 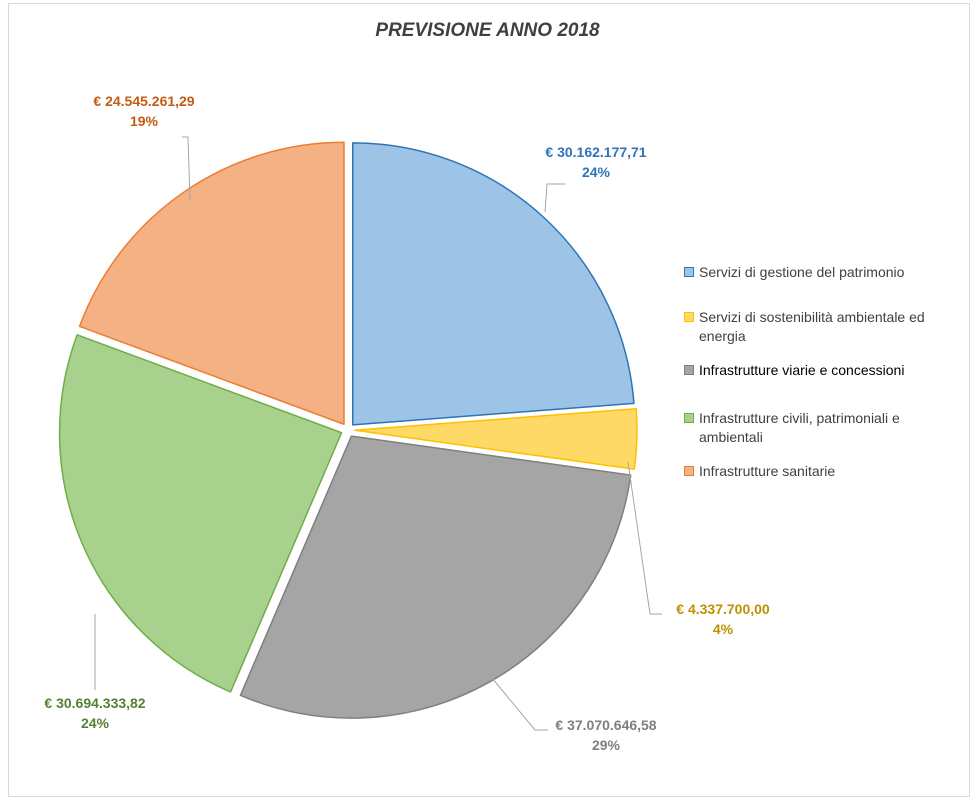 I want to click on data-label-value: € 24.545.261,29, so click(x=143, y=101).